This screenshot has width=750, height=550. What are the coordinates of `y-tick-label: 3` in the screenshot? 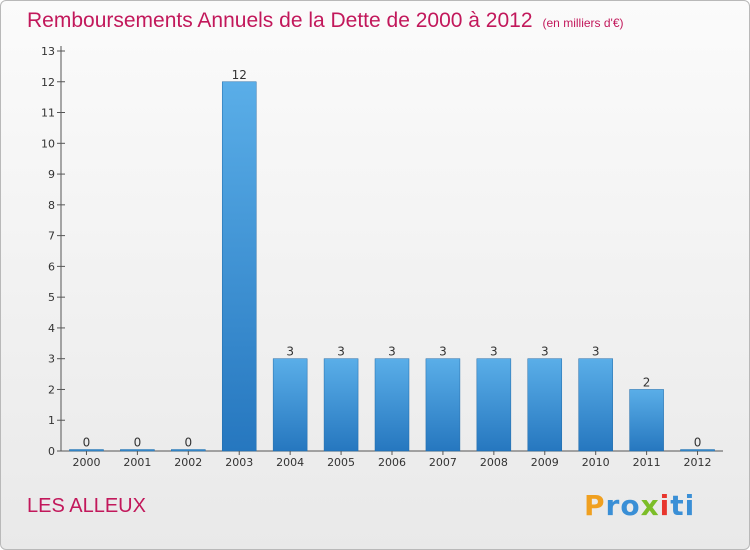 It's located at (51, 359).